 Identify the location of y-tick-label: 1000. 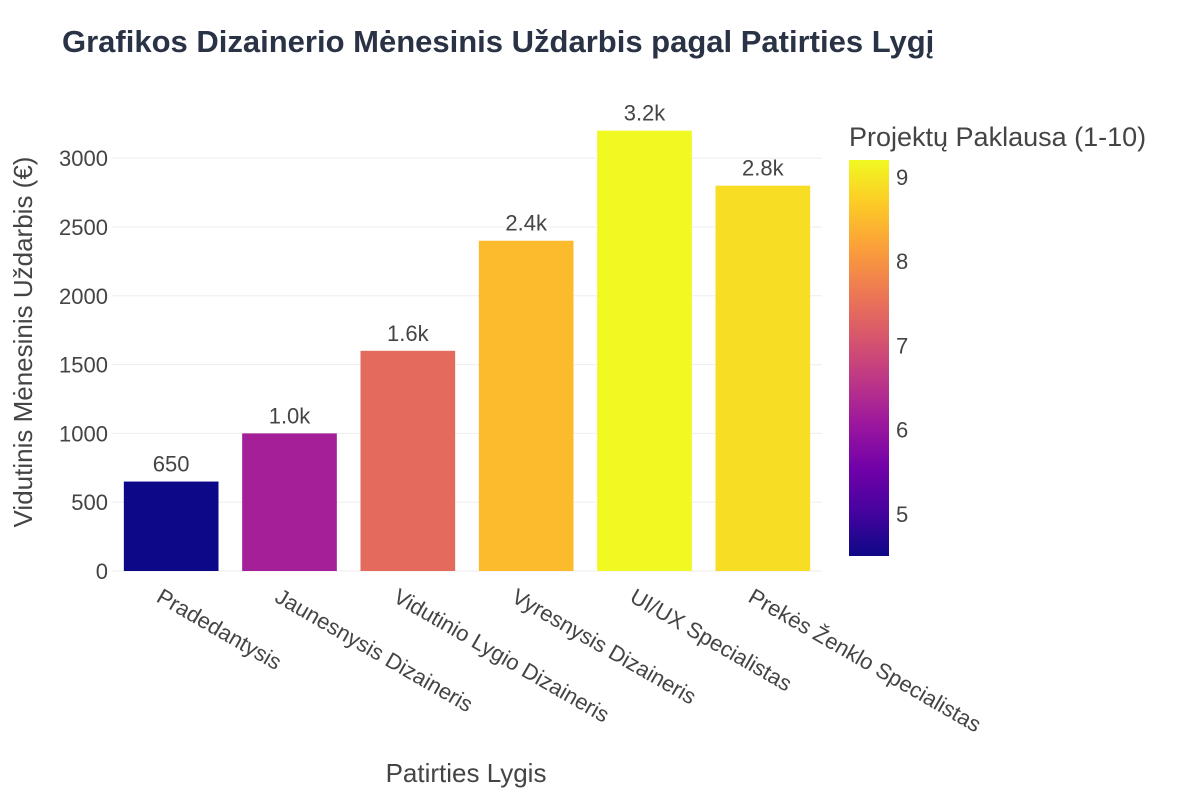
(83, 433).